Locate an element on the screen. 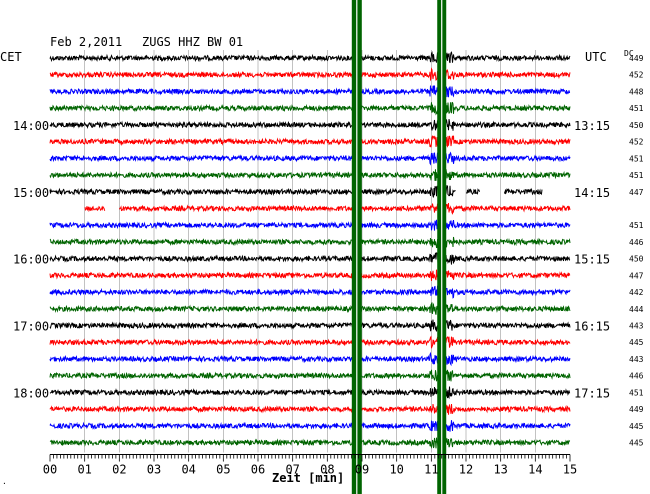 This screenshot has height=494, width=650. x-tick-label: 11 is located at coordinates (431, 470).